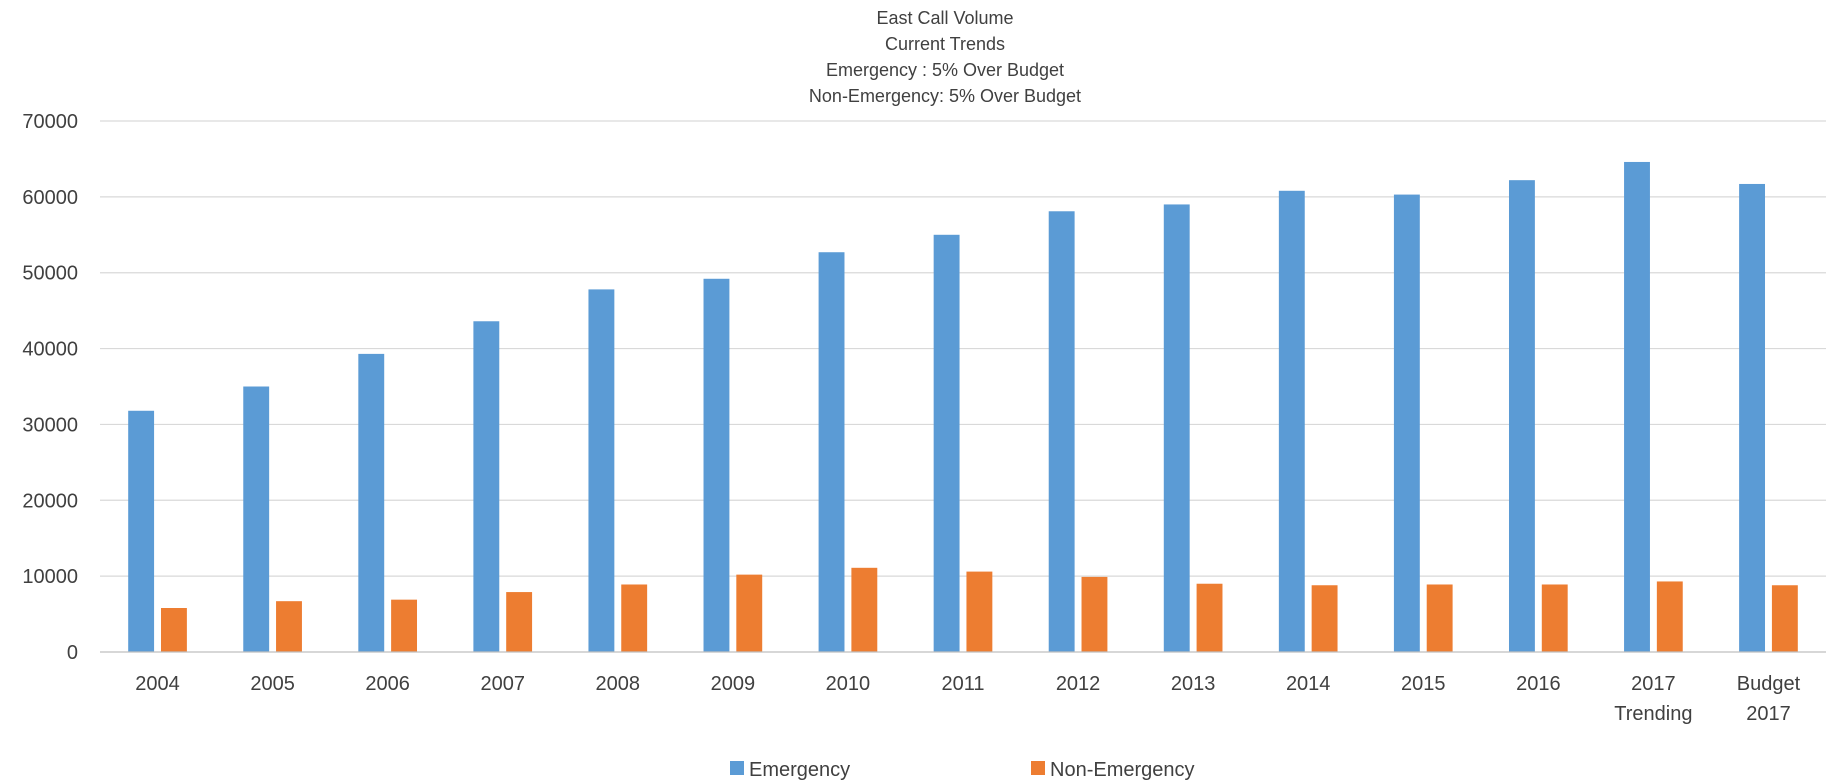 Image resolution: width=1826 pixels, height=783 pixels. What do you see at coordinates (387, 684) in the screenshot?
I see `x-tick-label-2: 2006` at bounding box center [387, 684].